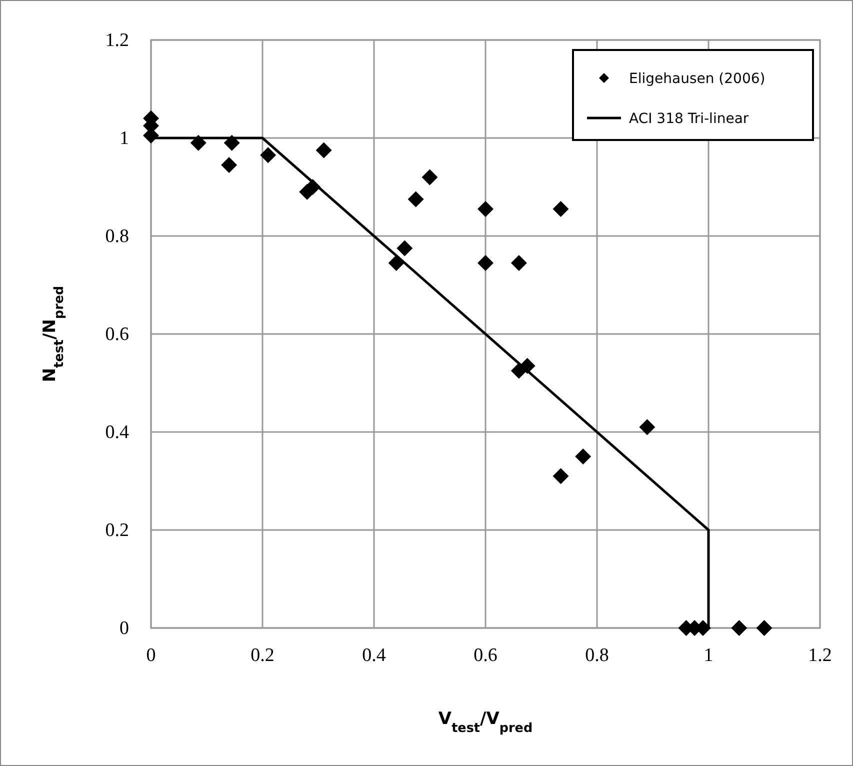 This screenshot has width=853, height=766. Describe the element at coordinates (117, 334) in the screenshot. I see `y-tick-label: 0.6` at that location.